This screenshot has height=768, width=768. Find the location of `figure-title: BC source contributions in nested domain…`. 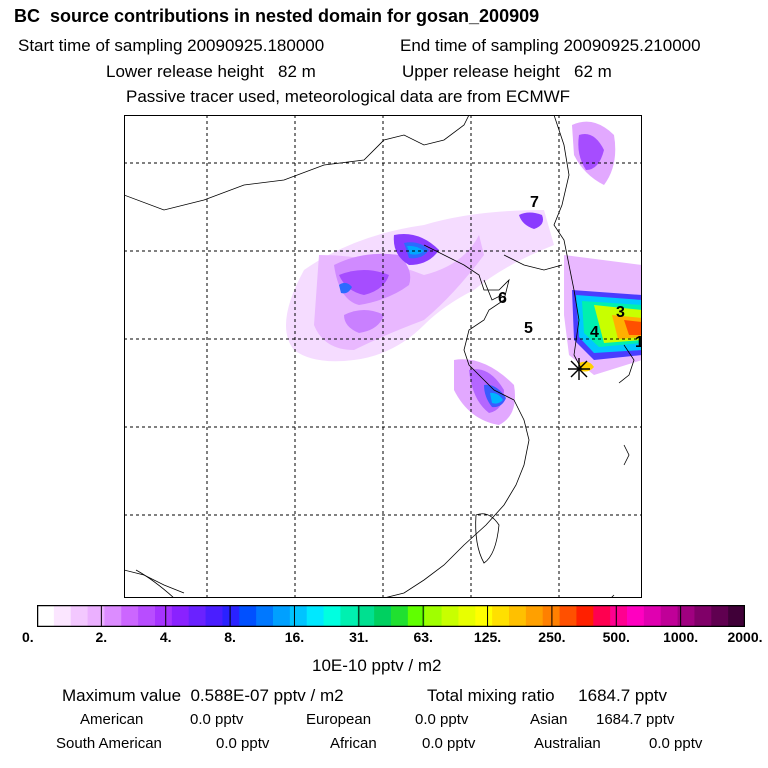

figure-title: BC source contributions in nested domain… is located at coordinates (277, 16).